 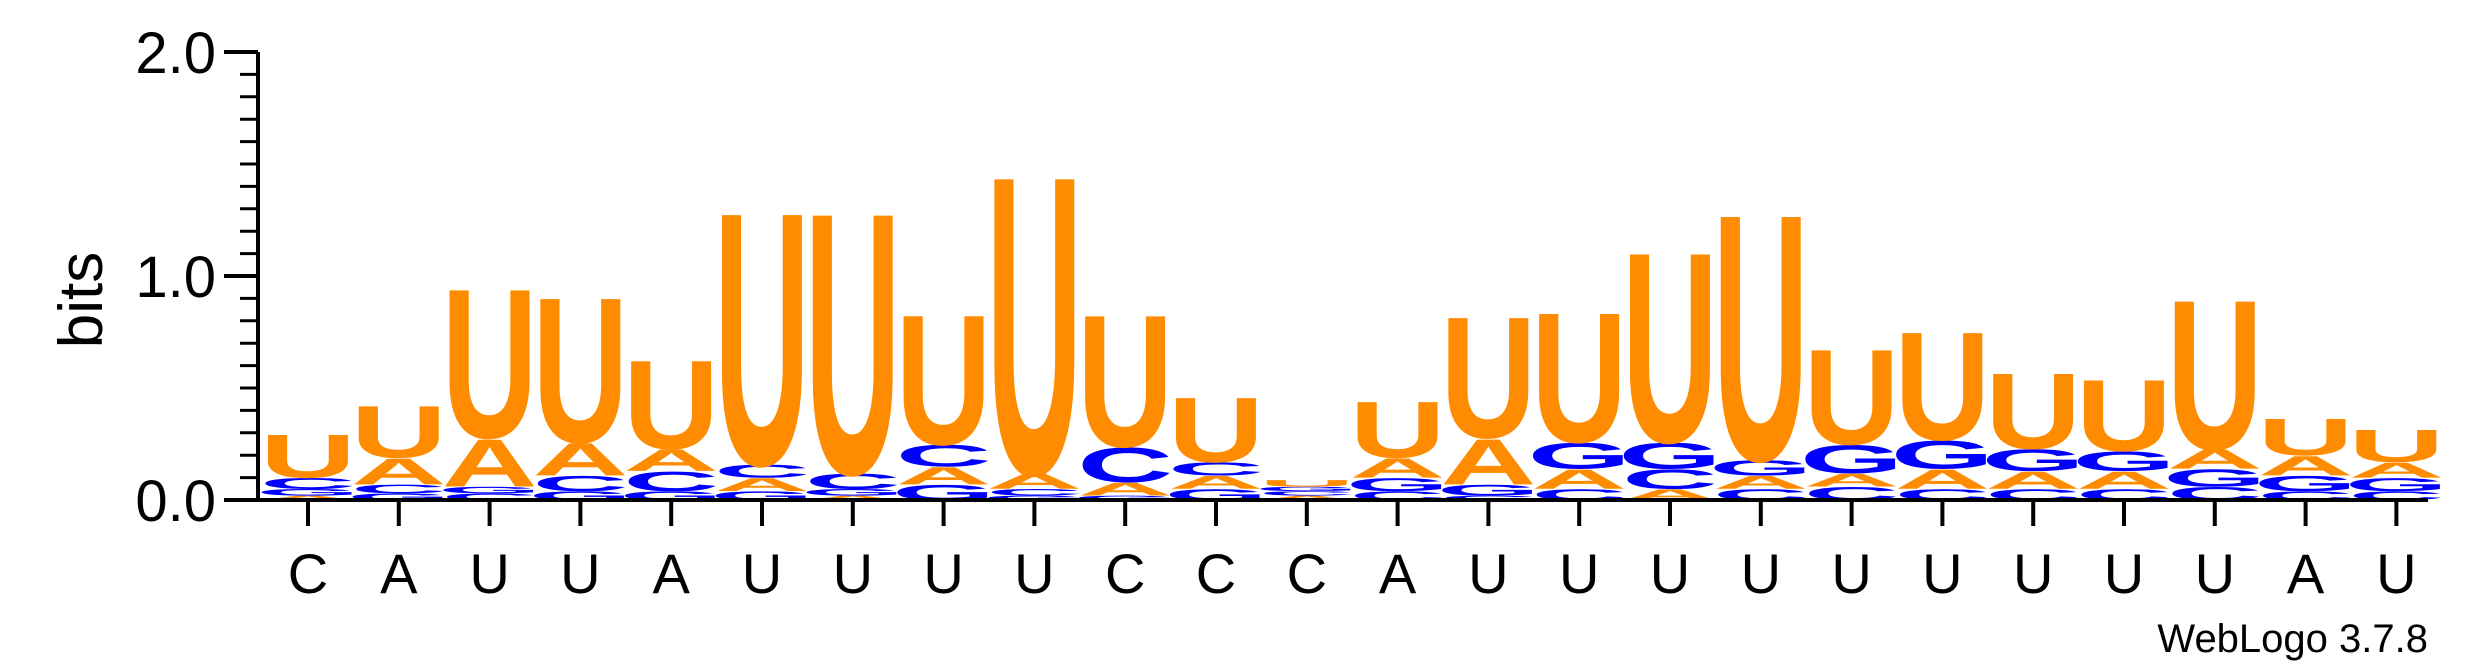 I want to click on y-ticks: 0.0 1.0 2.0, so click(x=196, y=277).